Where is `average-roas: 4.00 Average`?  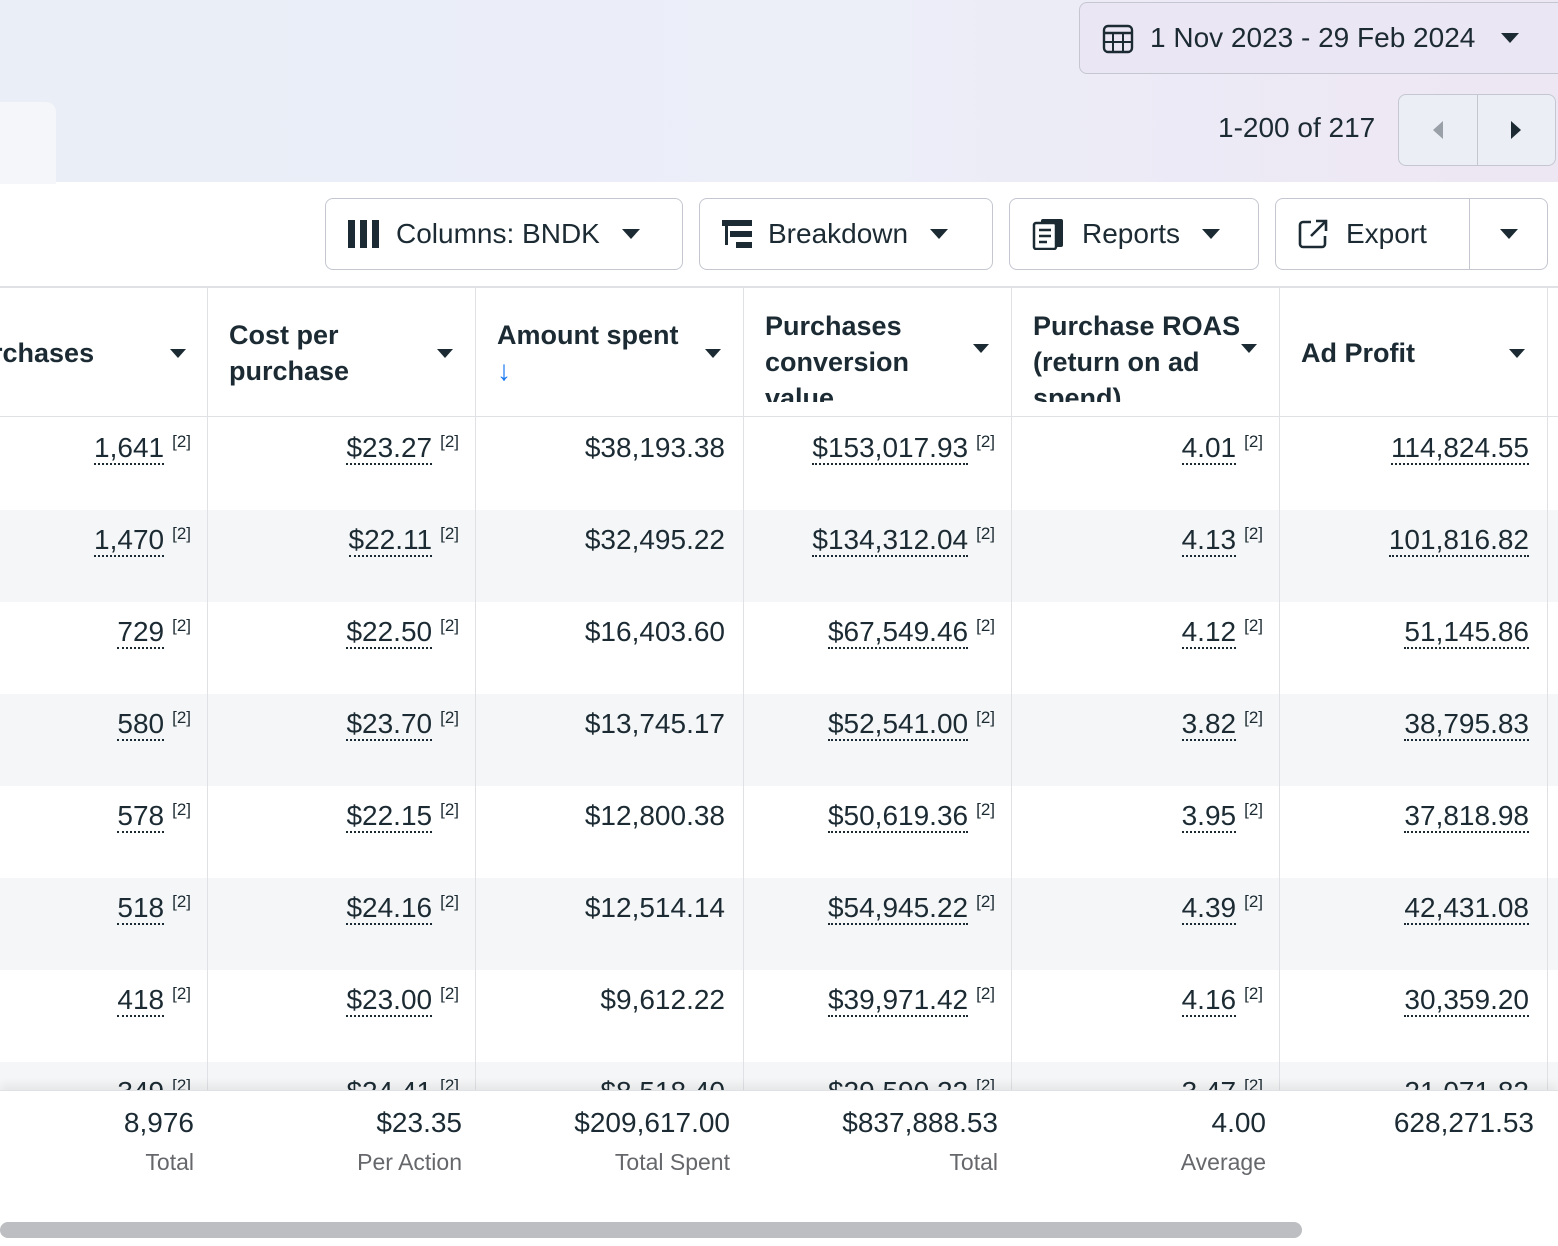 average-roas: 4.00 Average is located at coordinates (1223, 1141).